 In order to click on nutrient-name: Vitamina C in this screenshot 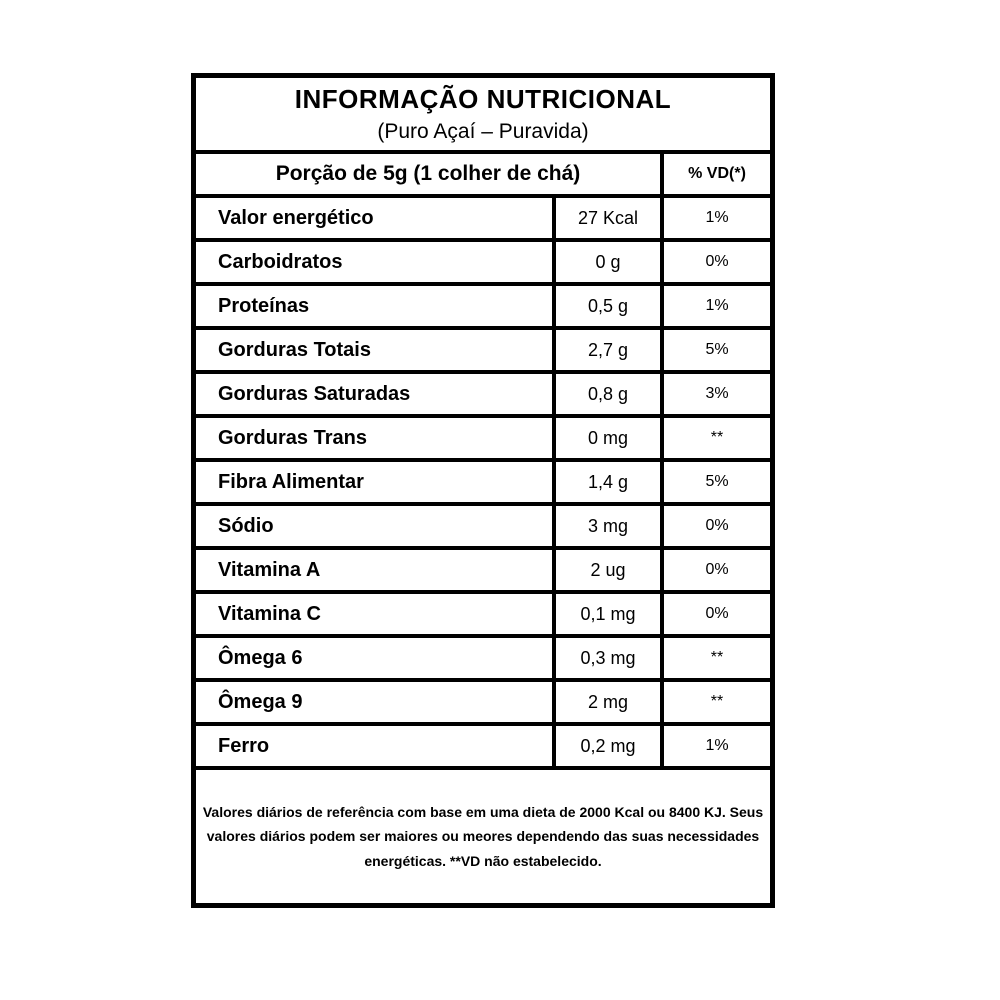, I will do `click(269, 613)`.